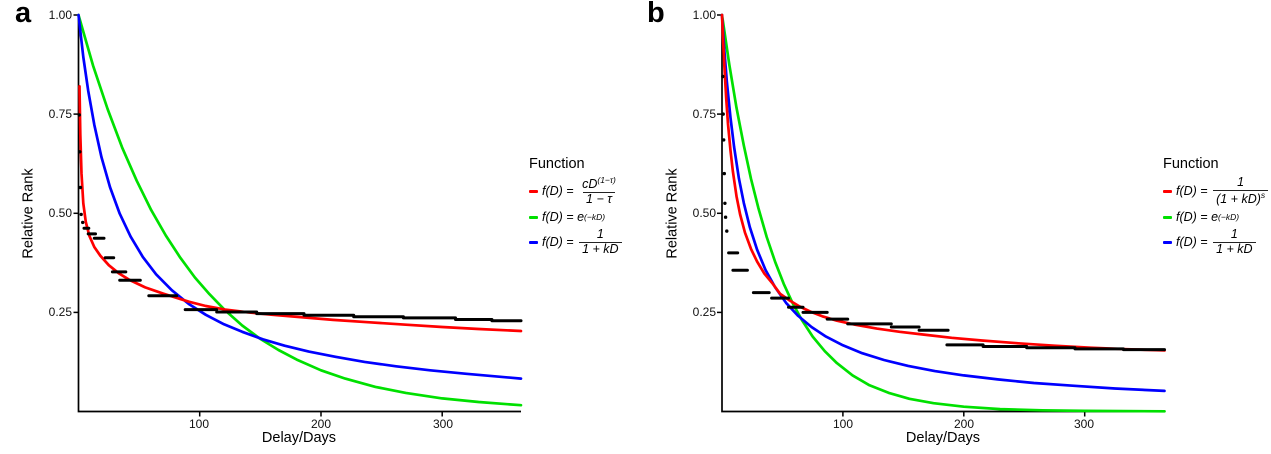 Image resolution: width=1271 pixels, height=454 pixels. Describe the element at coordinates (599, 183) in the screenshot. I see `formula-numerator: cD(1−τ)` at that location.